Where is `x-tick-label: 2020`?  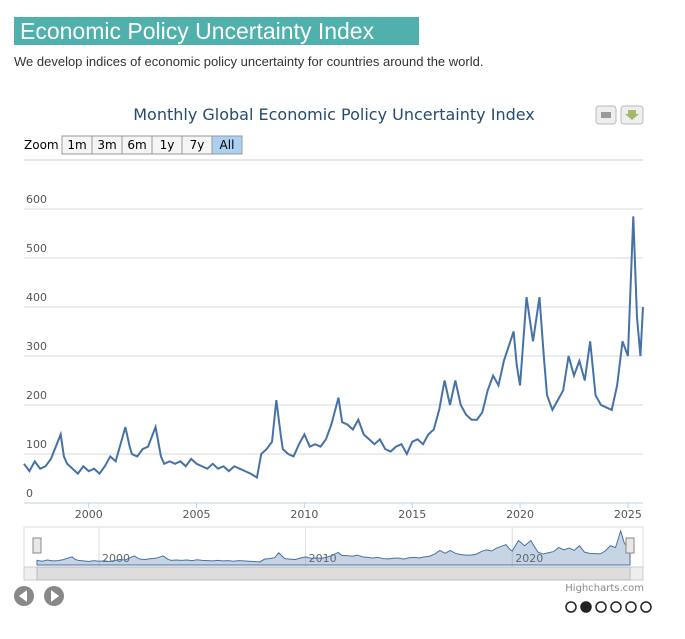
x-tick-label: 2020 is located at coordinates (520, 514).